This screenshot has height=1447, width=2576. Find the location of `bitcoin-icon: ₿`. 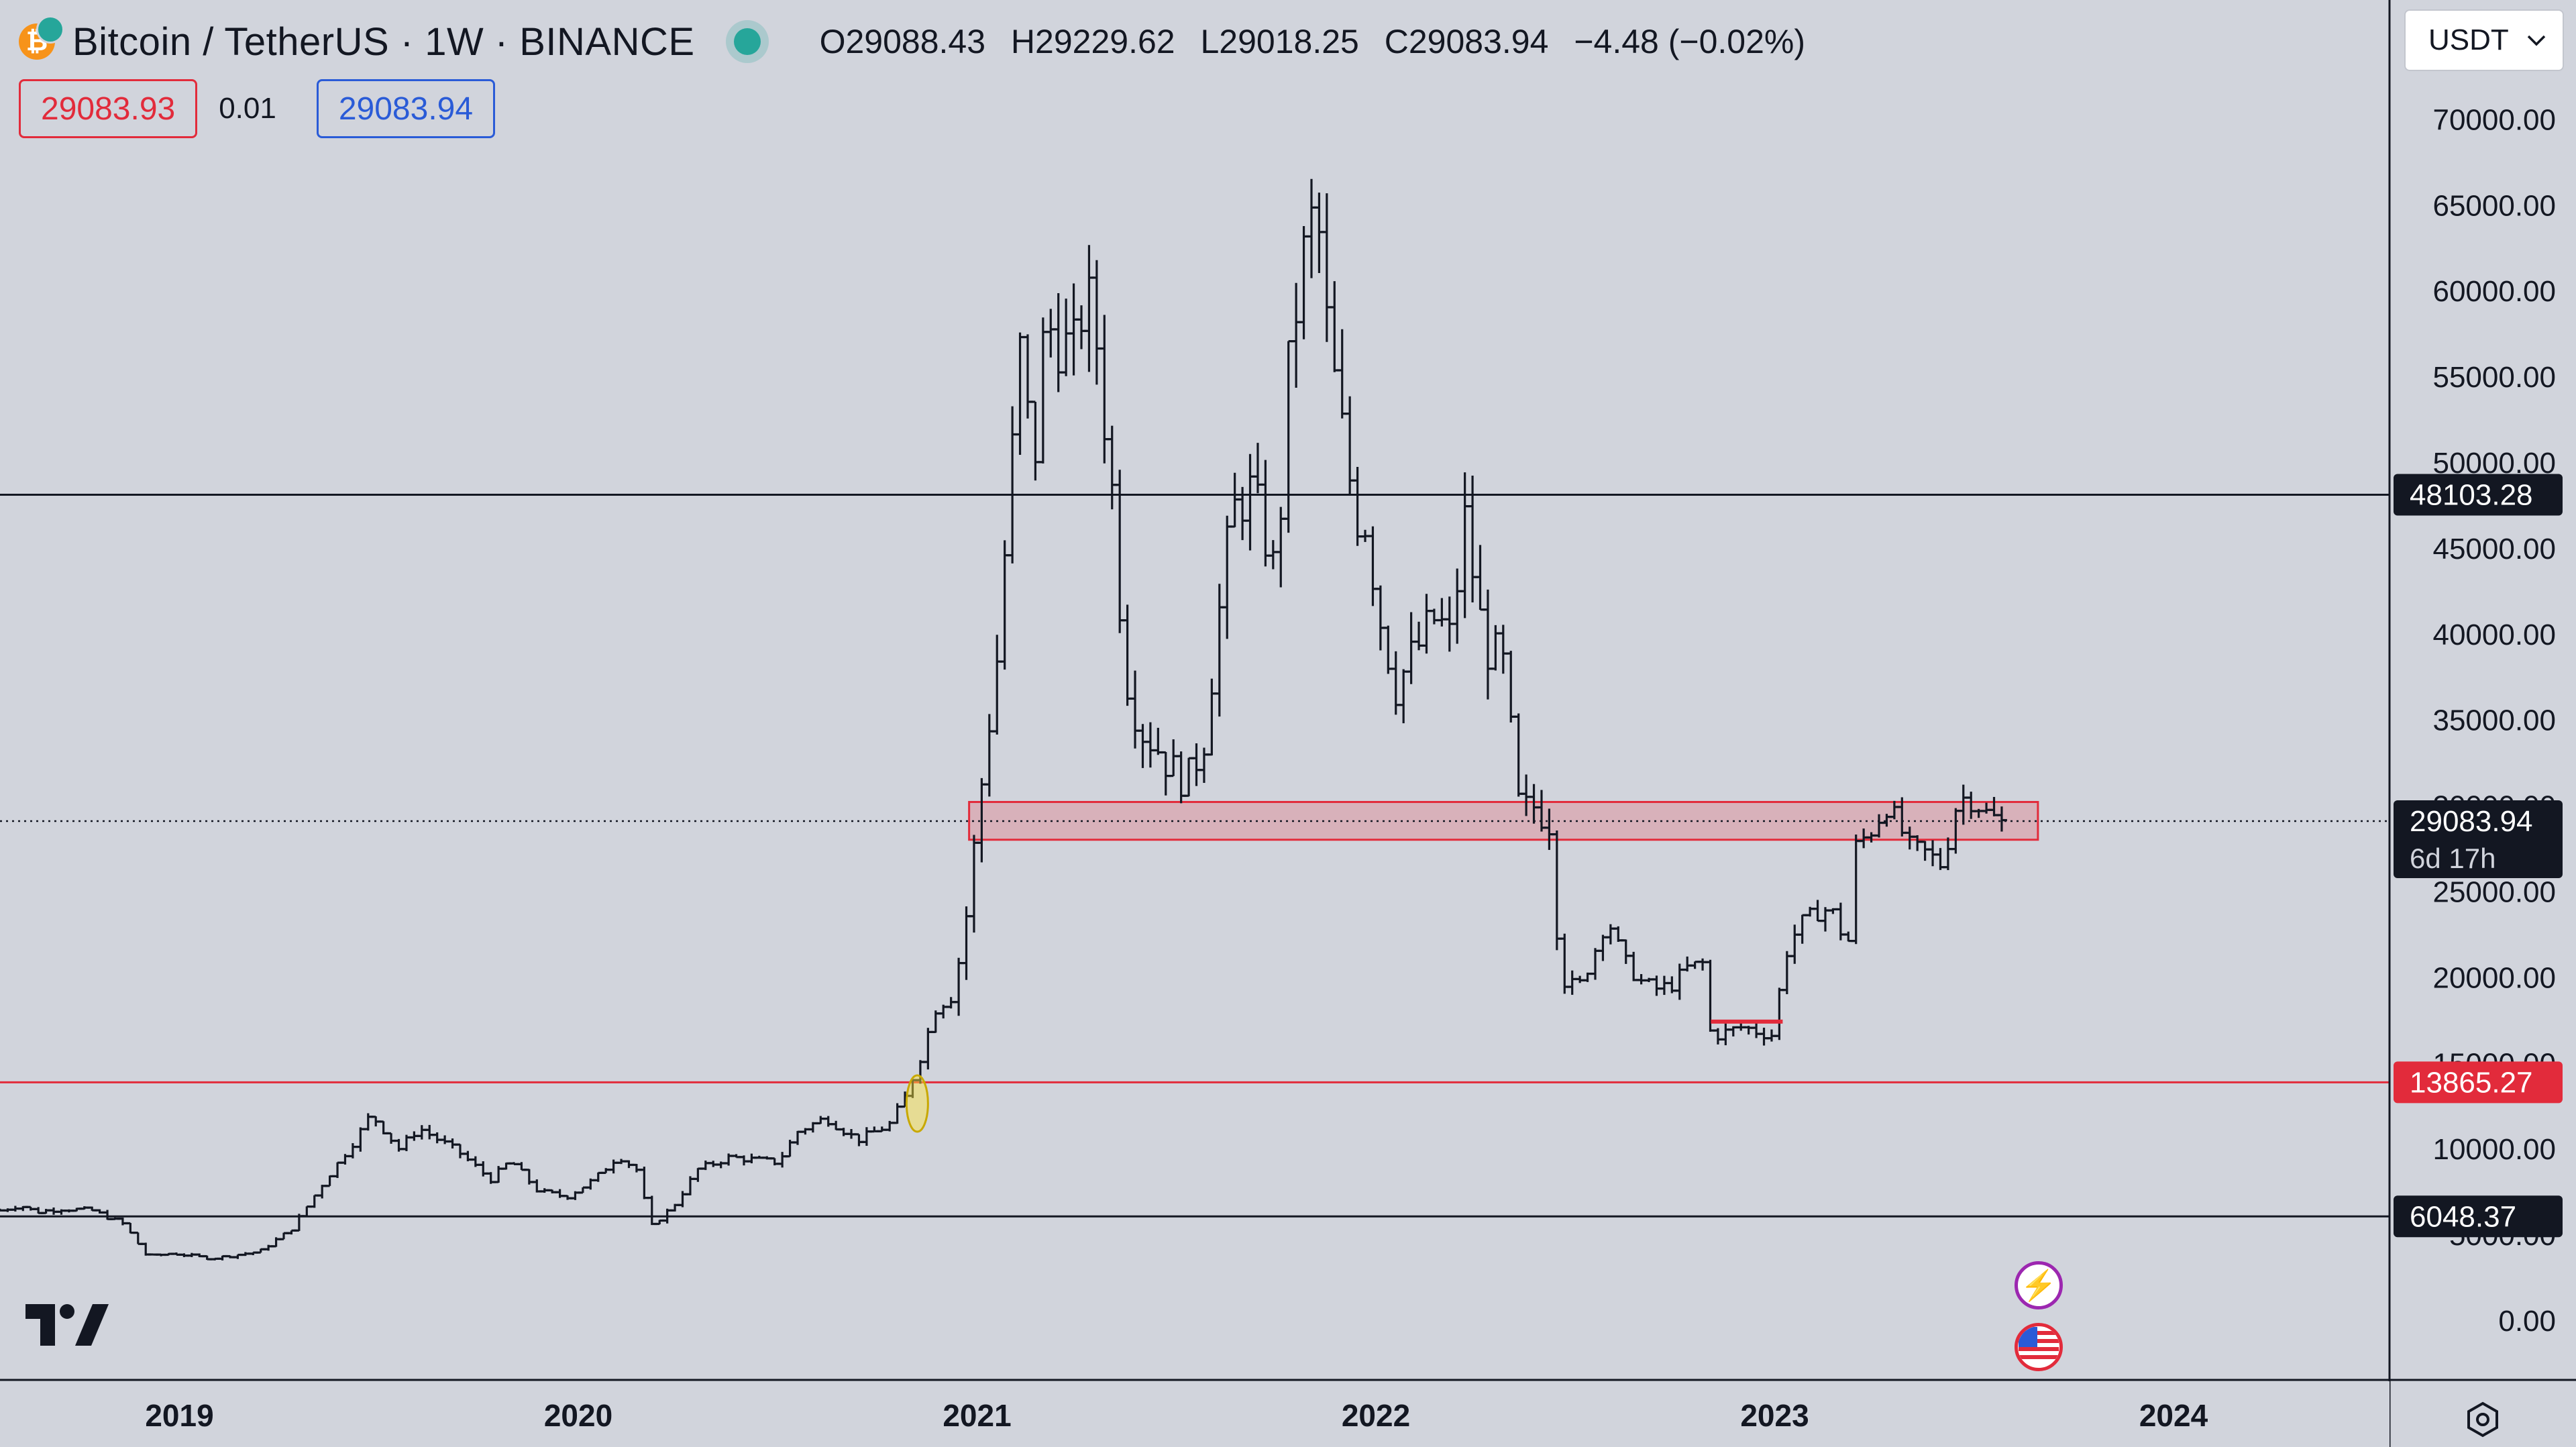

bitcoin-icon: ₿ is located at coordinates (41, 38).